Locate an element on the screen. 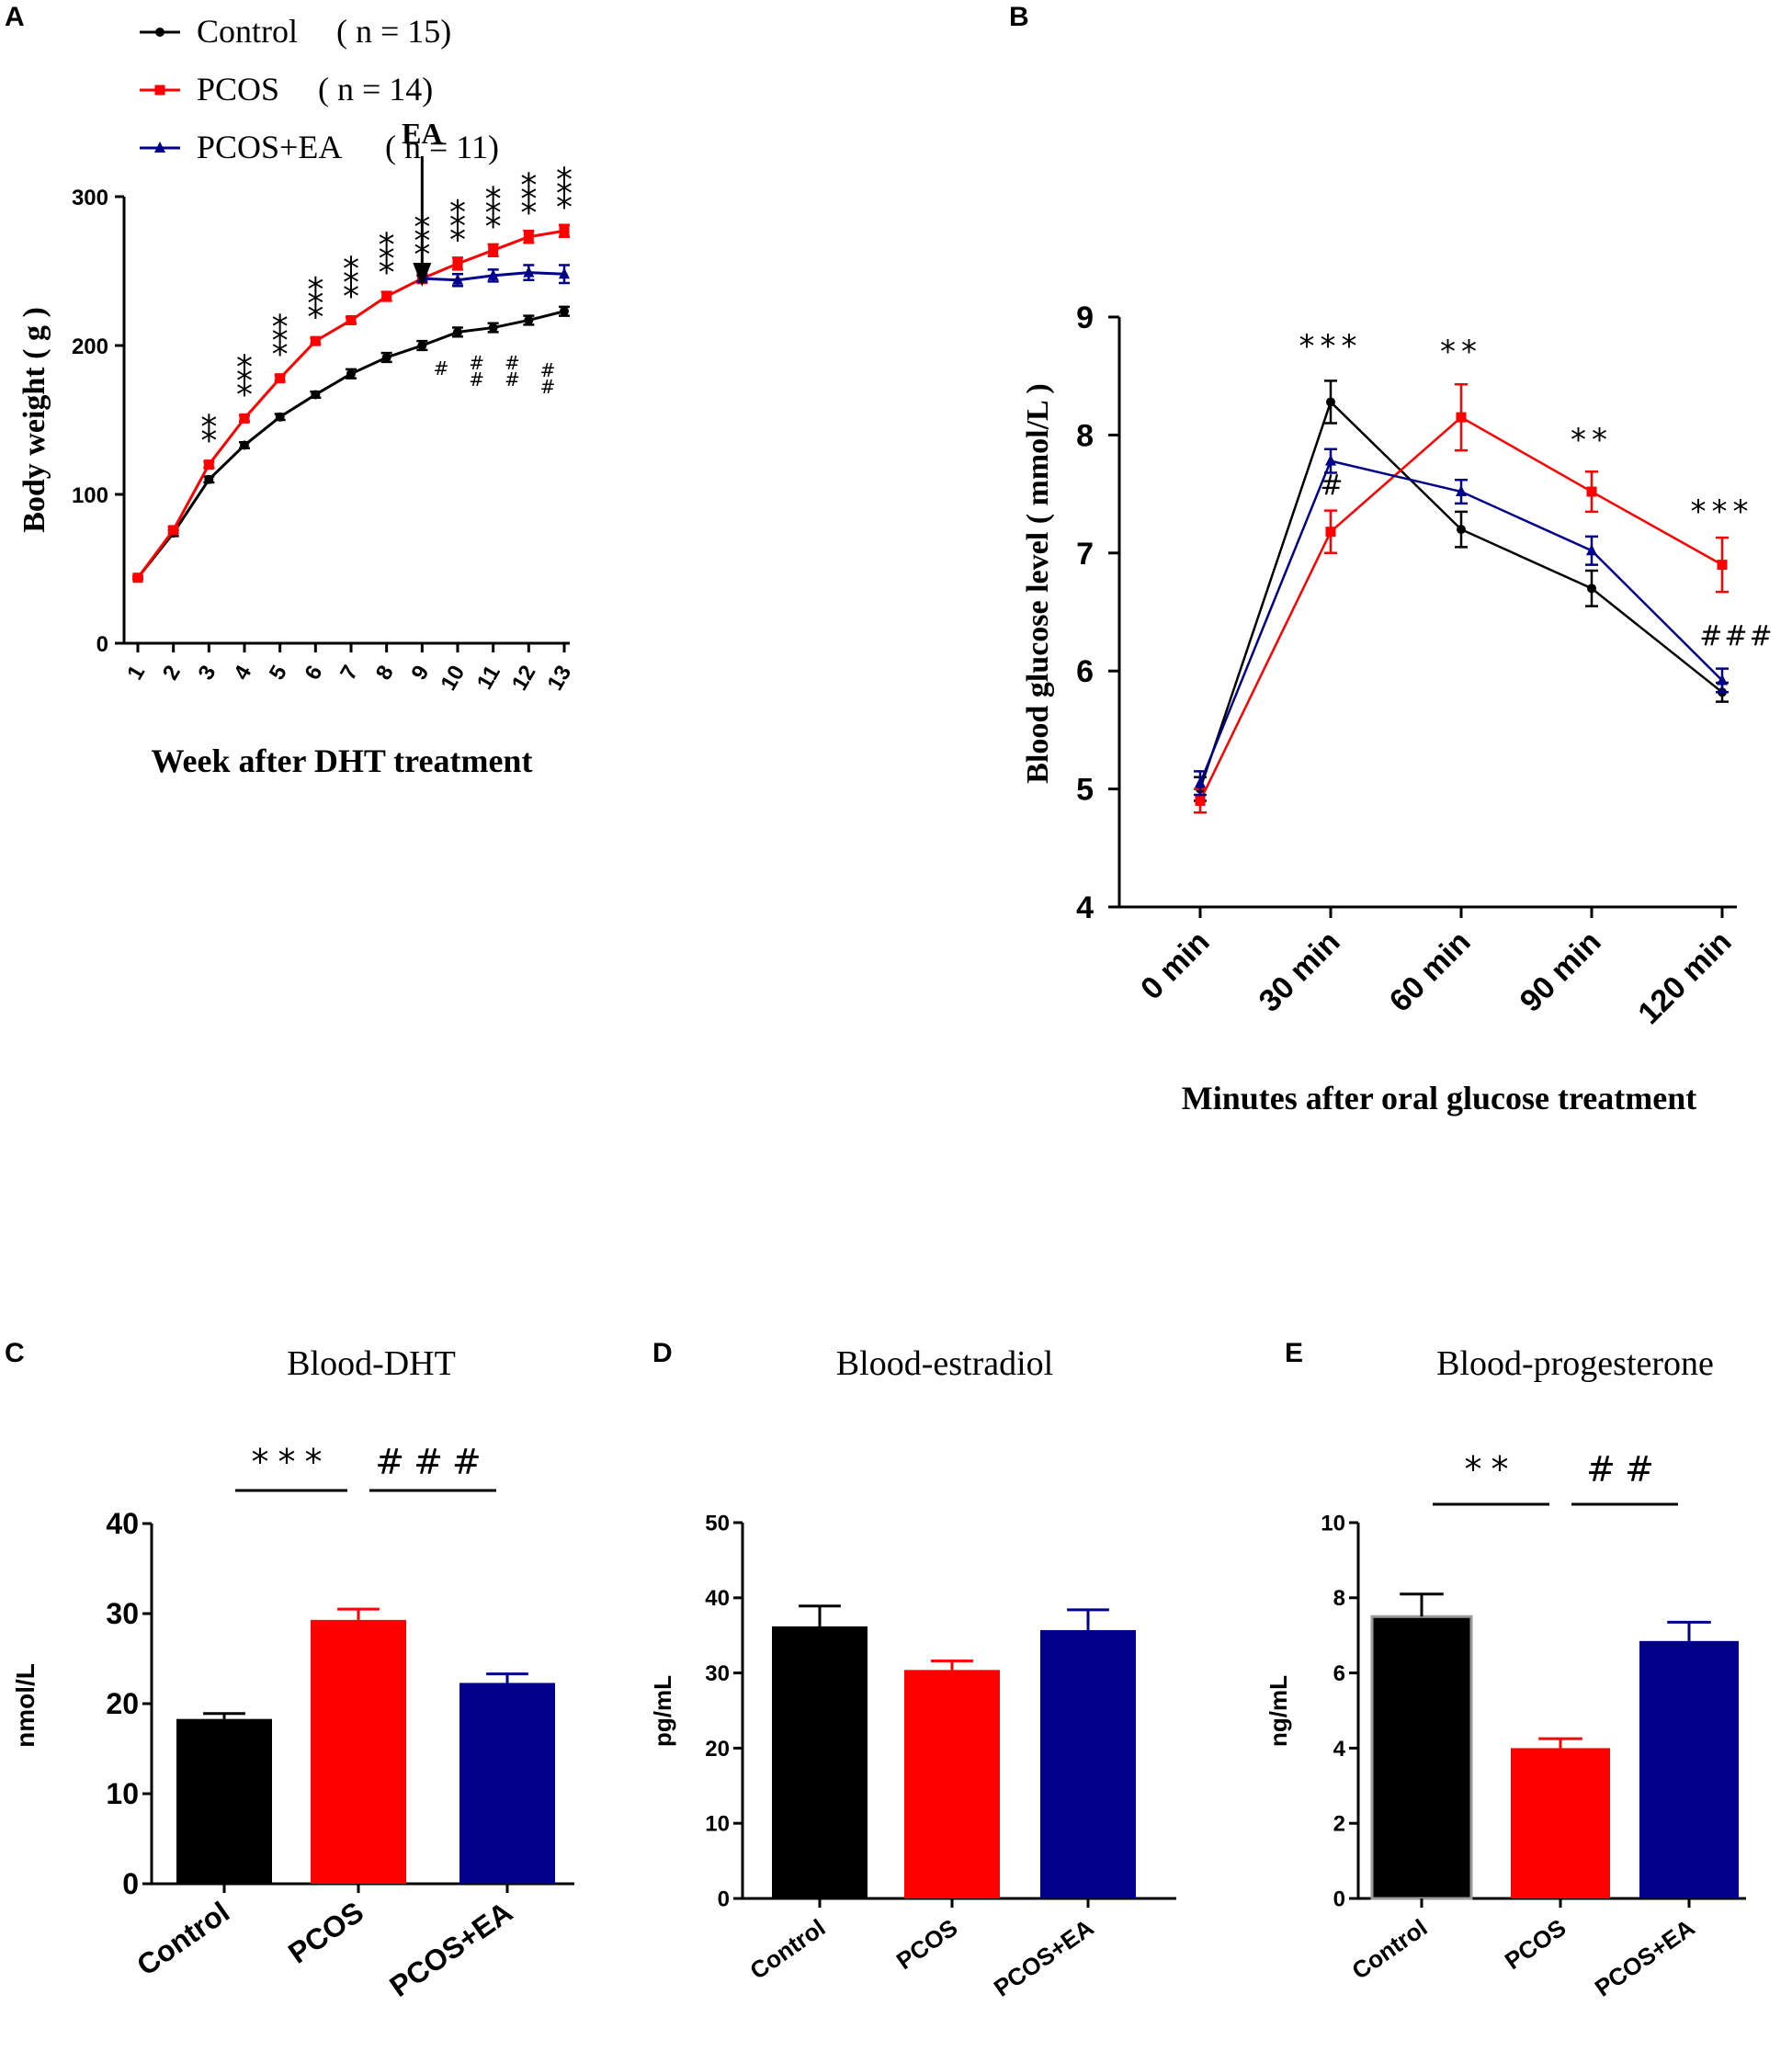 This screenshot has width=1792, height=2051. y-axis-title: nmol/L is located at coordinates (25, 1705).